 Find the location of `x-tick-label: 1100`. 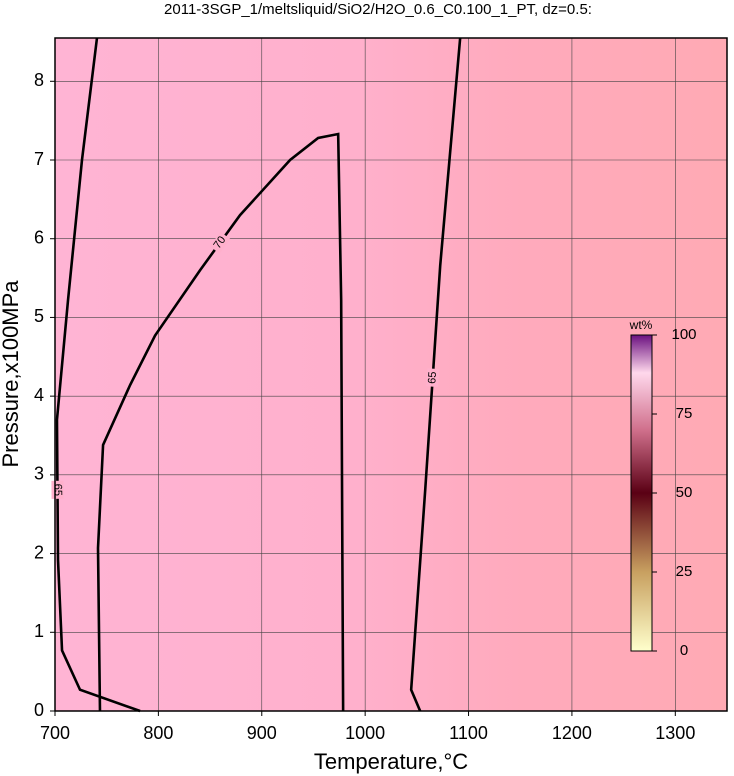

x-tick-label: 1100 is located at coordinates (468, 733).